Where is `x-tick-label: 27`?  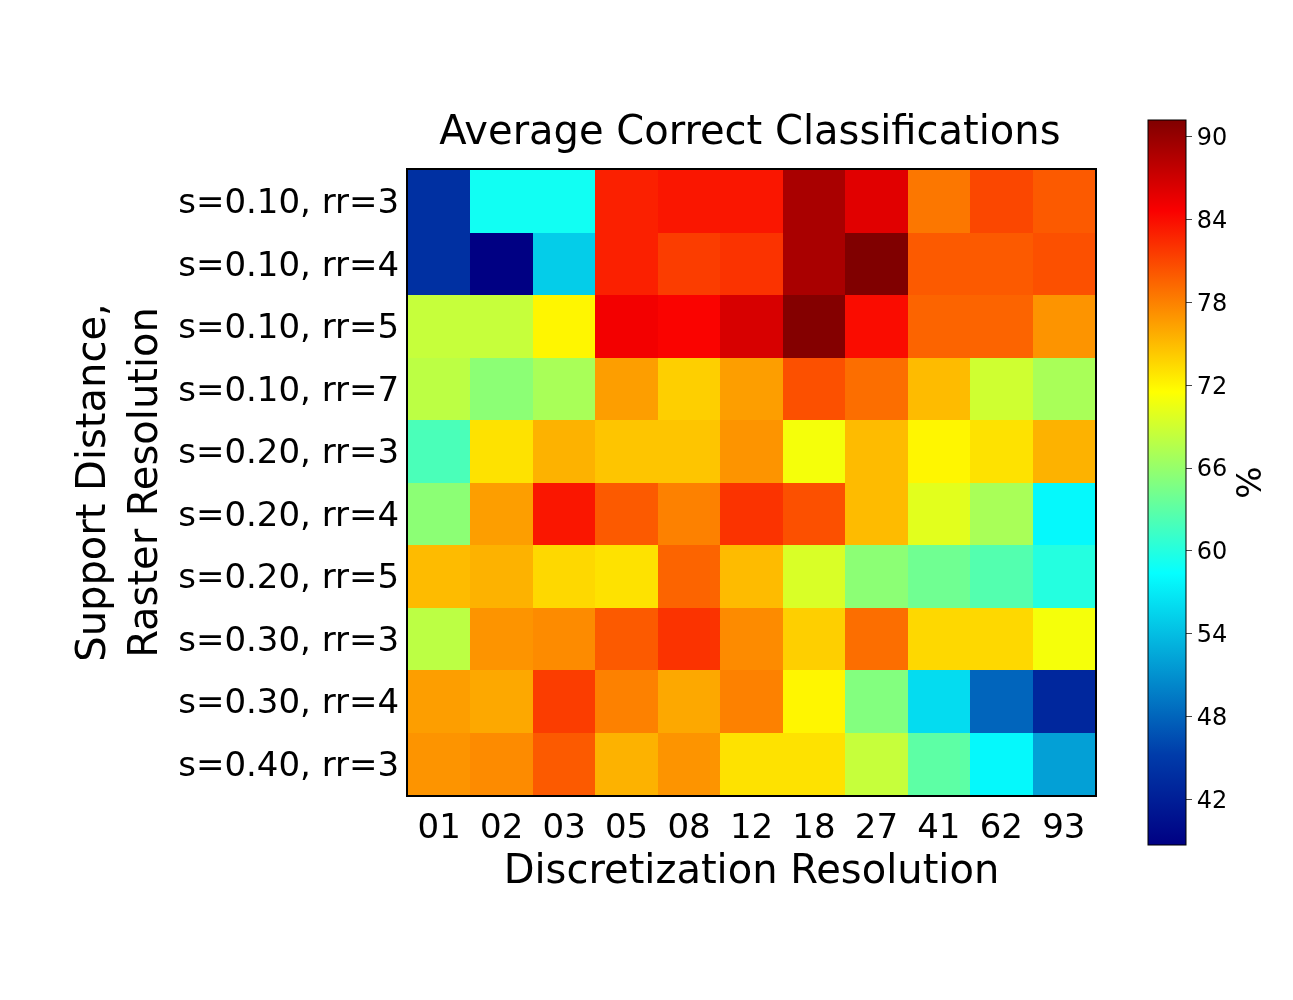 x-tick-label: 27 is located at coordinates (876, 825).